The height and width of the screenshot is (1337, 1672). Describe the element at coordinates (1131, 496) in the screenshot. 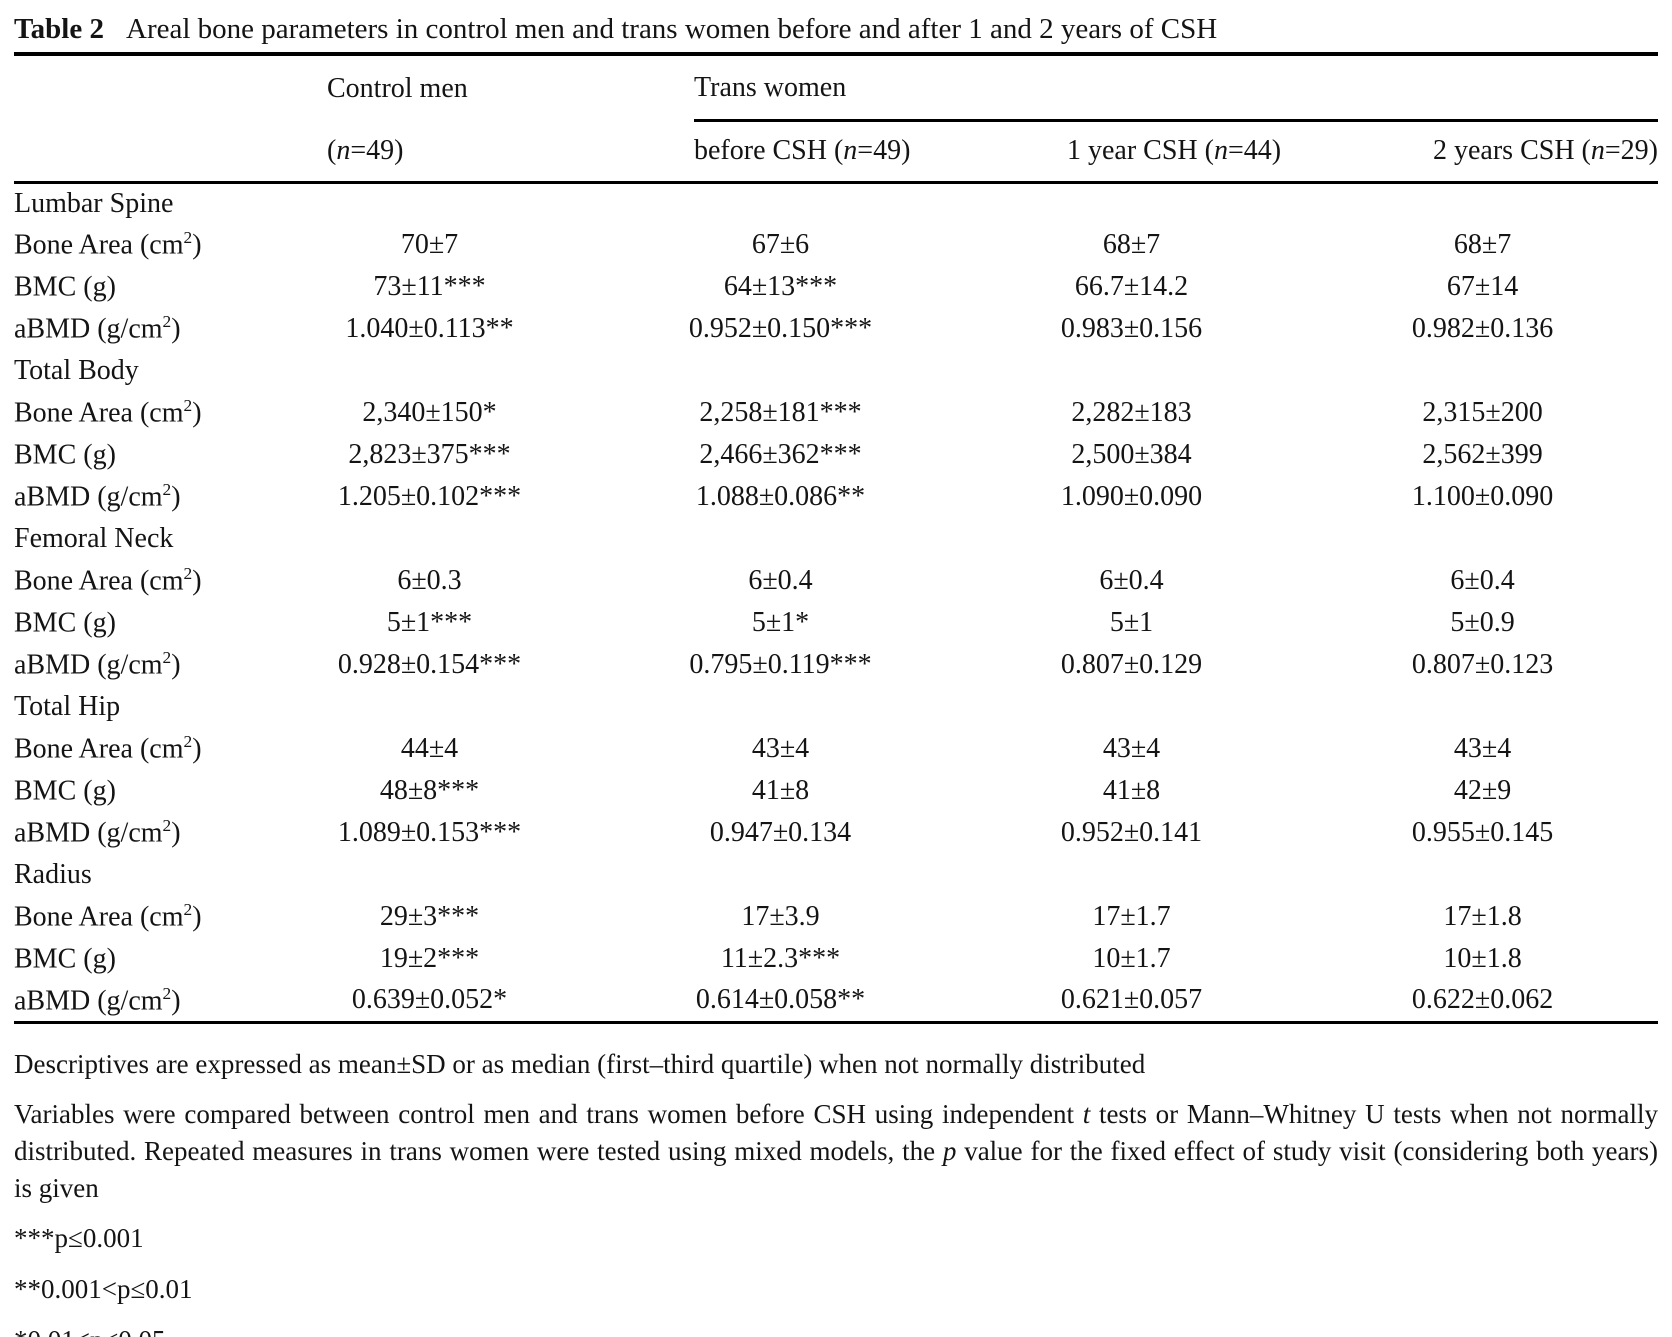

I see `cell-value: 1.090±0.090` at that location.